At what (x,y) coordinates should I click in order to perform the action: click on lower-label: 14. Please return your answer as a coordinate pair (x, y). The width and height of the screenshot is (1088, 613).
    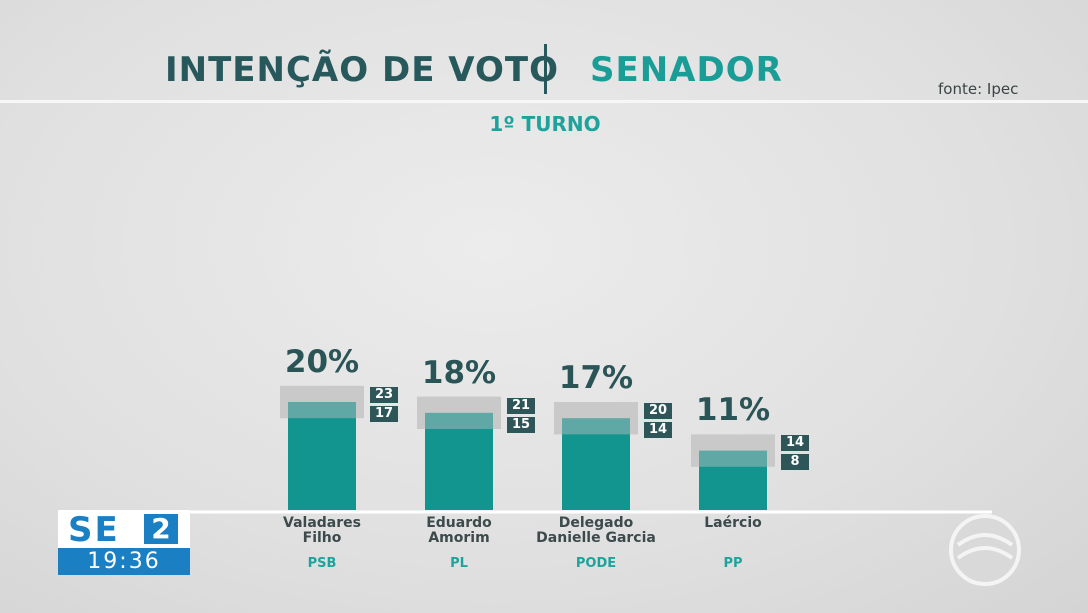
    Looking at the image, I should click on (658, 430).